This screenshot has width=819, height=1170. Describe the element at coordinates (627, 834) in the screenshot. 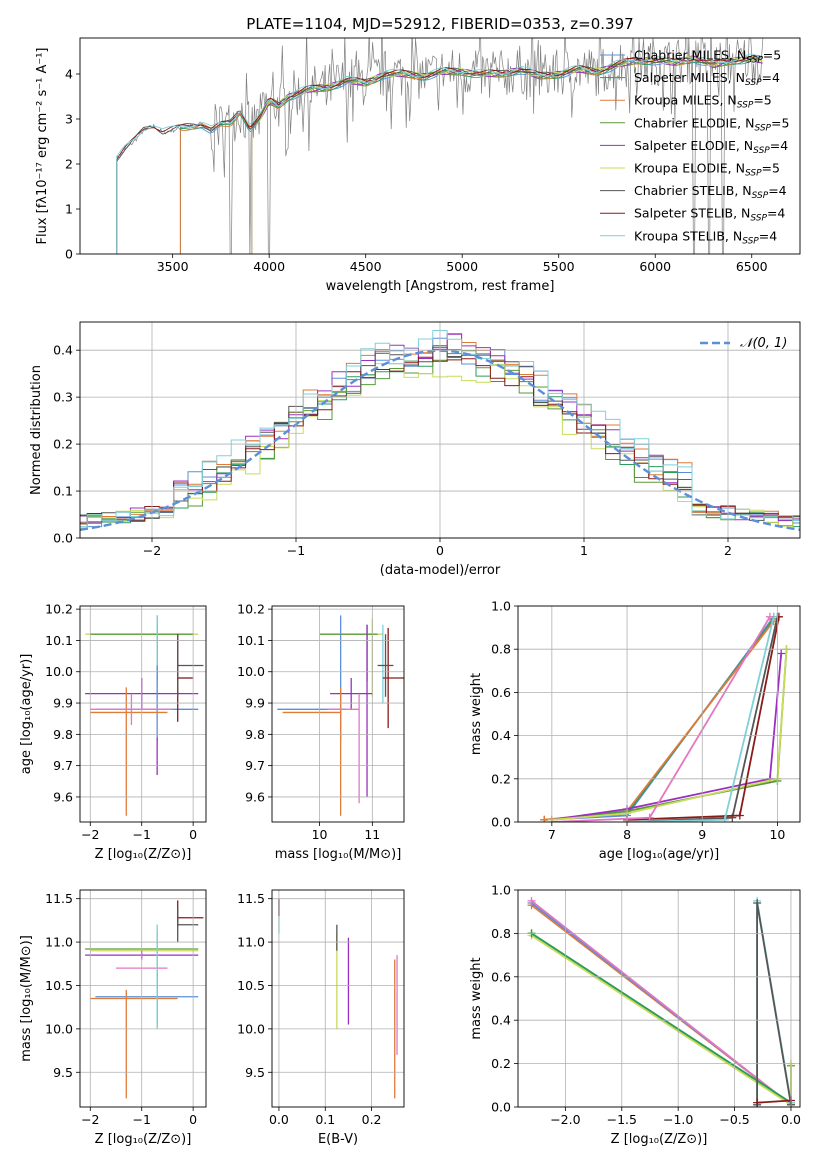

I see `x-tick-label: 8` at that location.